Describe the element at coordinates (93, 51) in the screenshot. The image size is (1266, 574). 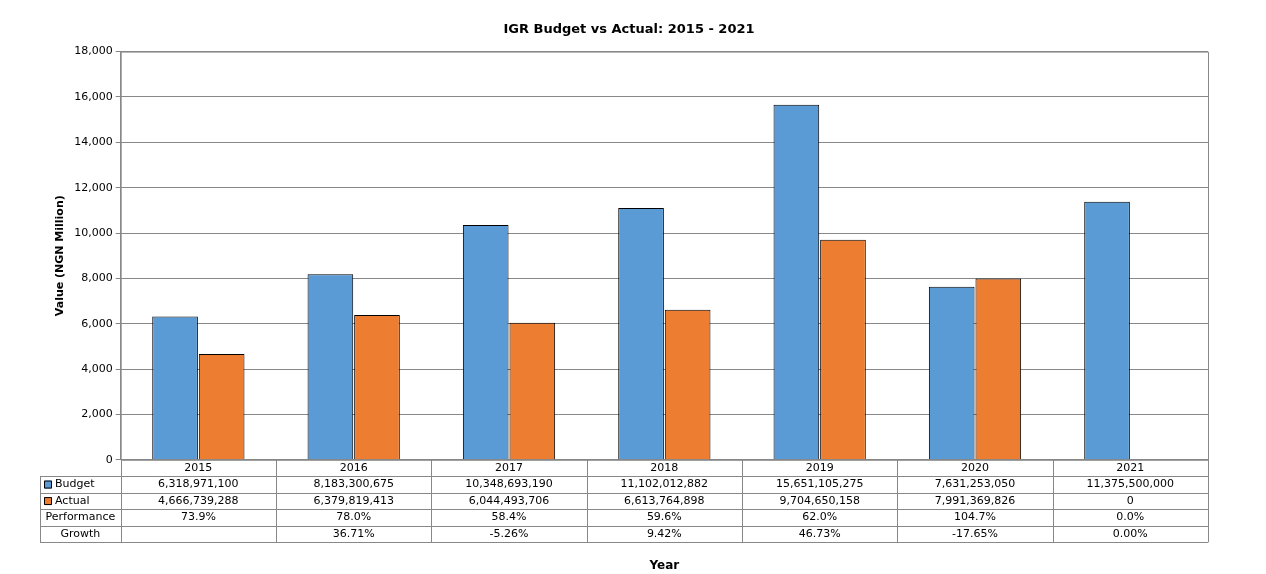
I see `y-tick-label: 18,000` at that location.